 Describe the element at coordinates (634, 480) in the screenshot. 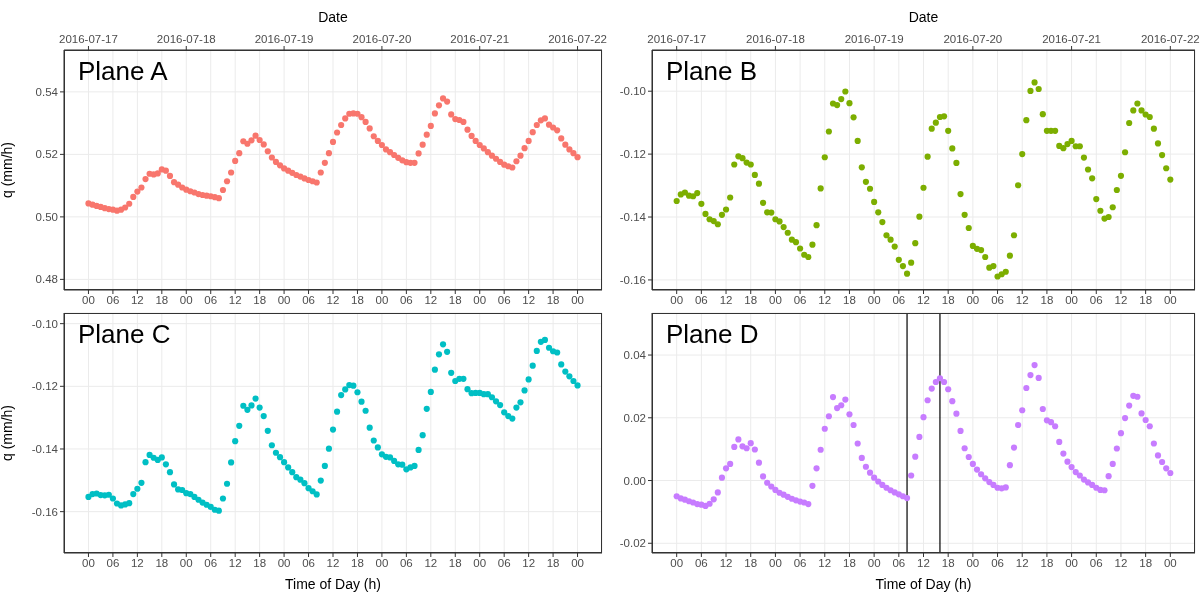

I see `y-tick-label: 0.00` at that location.